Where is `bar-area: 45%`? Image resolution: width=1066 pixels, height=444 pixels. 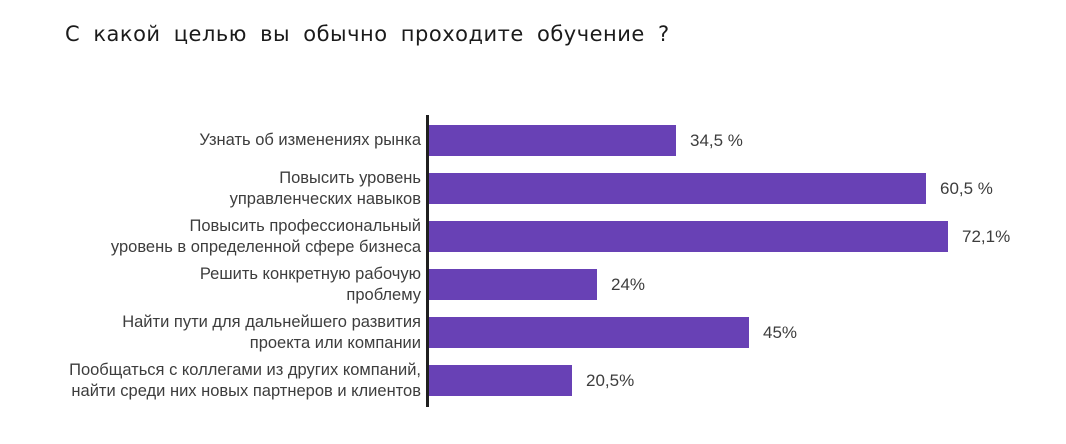 bar-area: 45% is located at coordinates (613, 332).